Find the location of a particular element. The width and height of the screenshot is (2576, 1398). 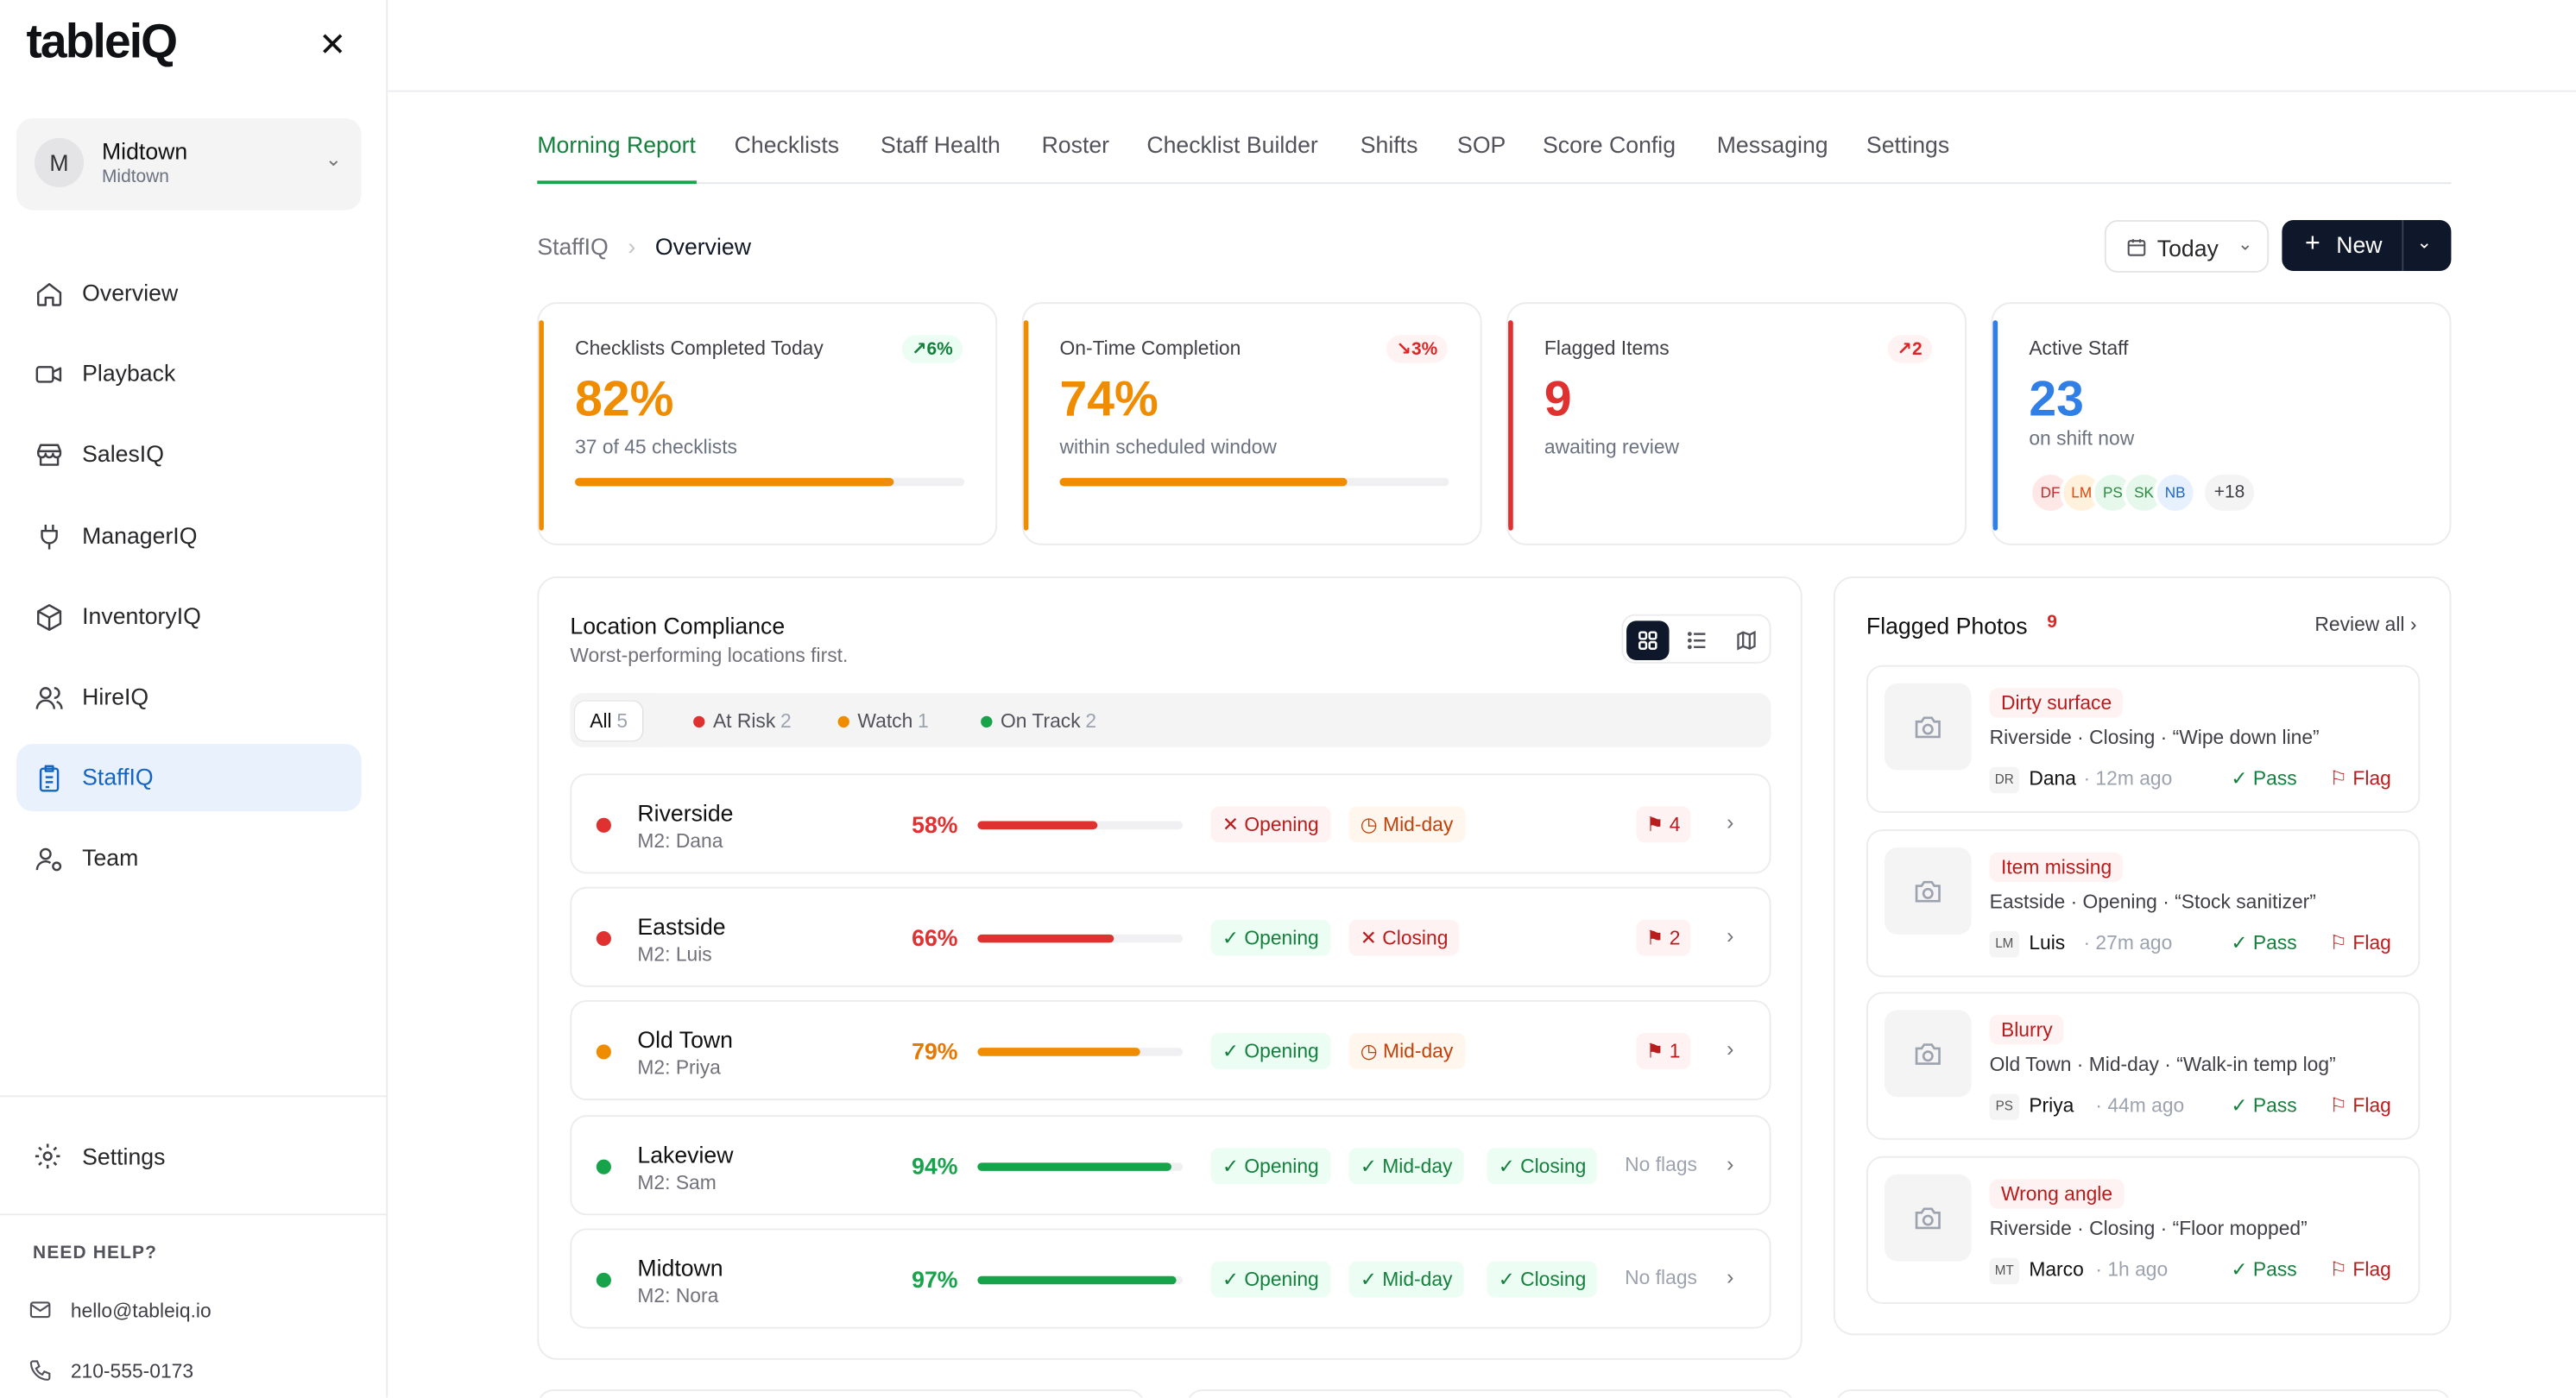

location-switcher: M Midtown Midtown ⌄ is located at coordinates (189, 164).